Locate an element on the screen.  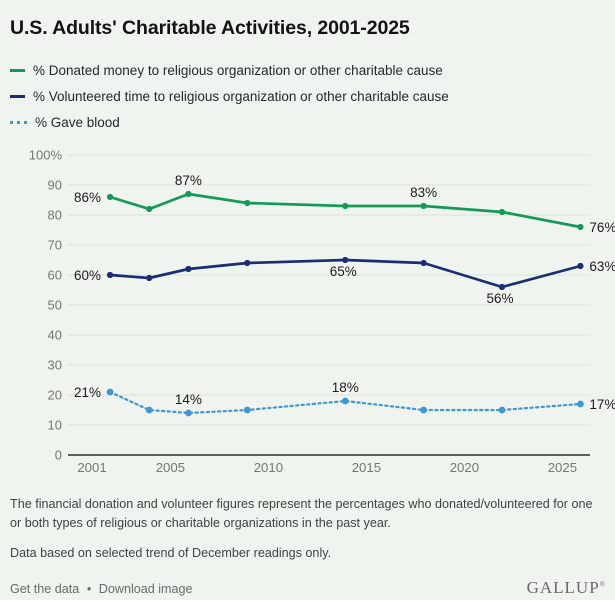
x-tick-label: 2025 is located at coordinates (562, 467).